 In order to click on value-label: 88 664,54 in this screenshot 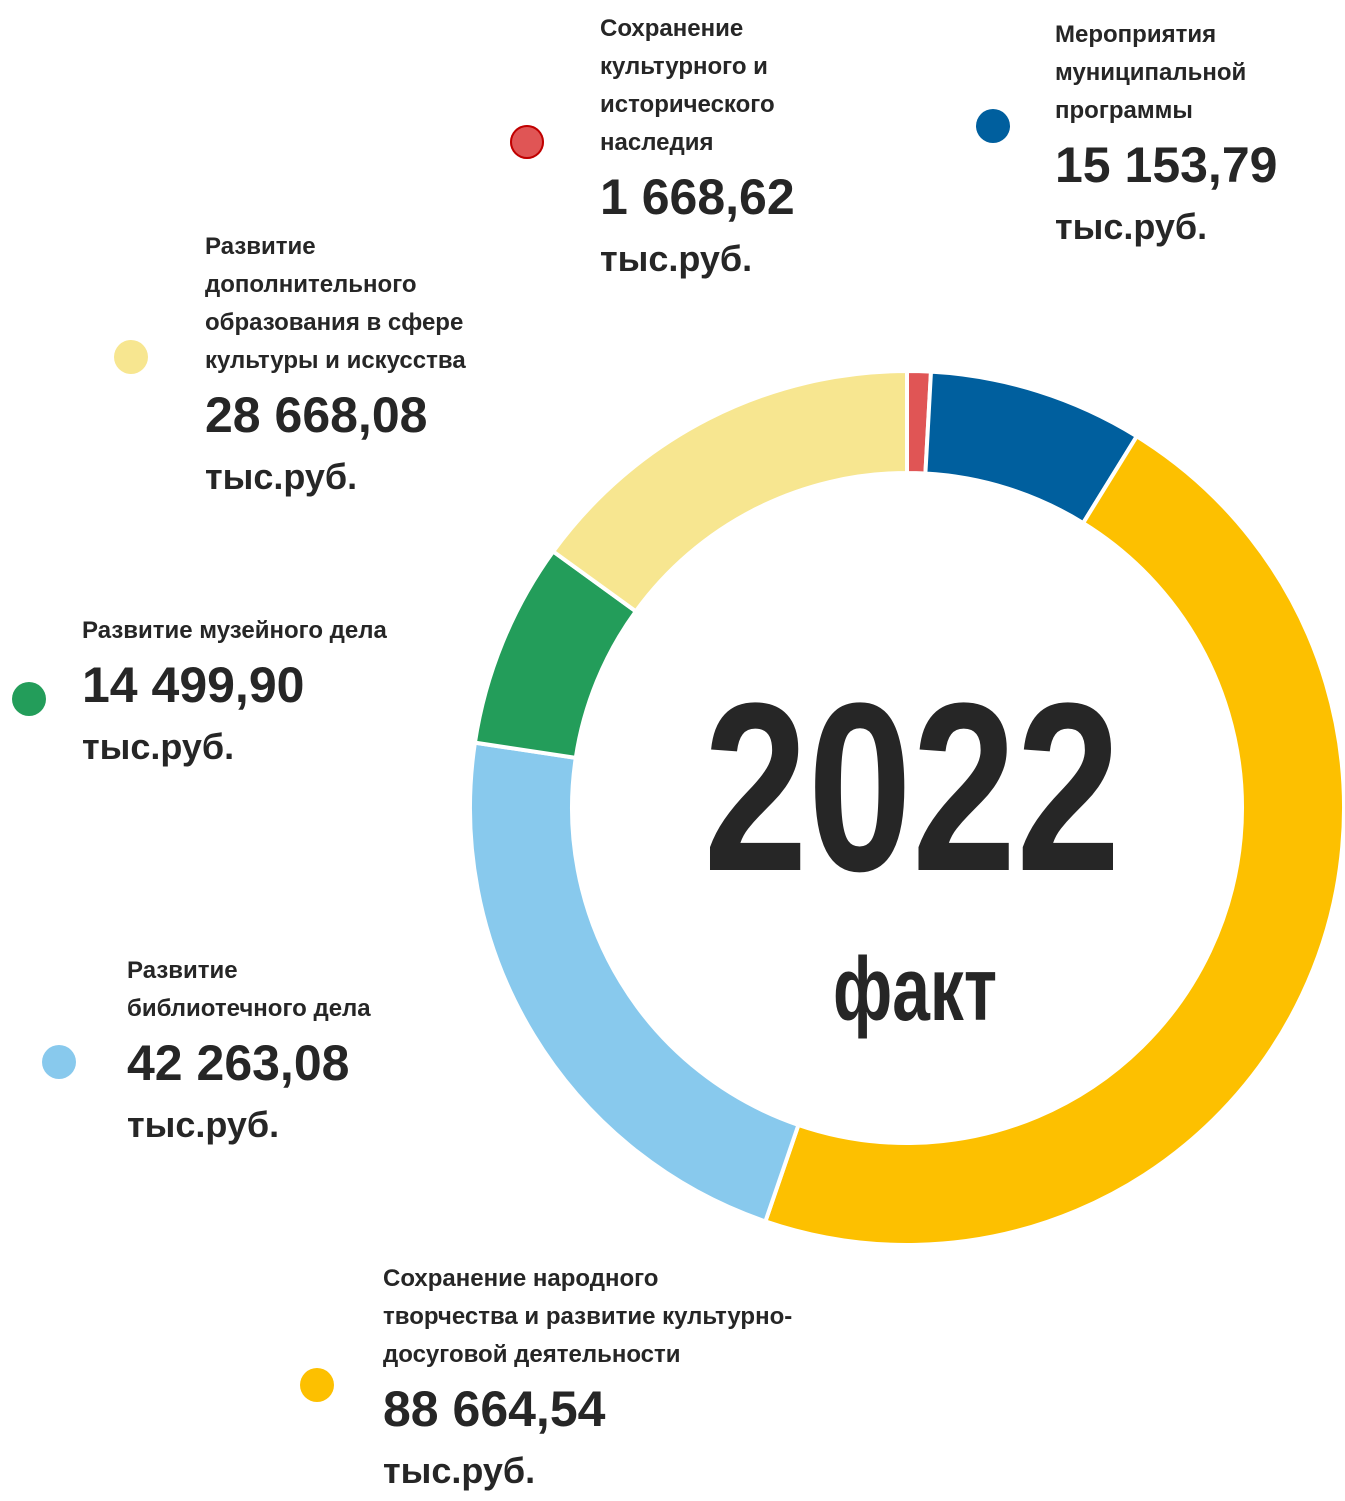, I will do `click(494, 1409)`.